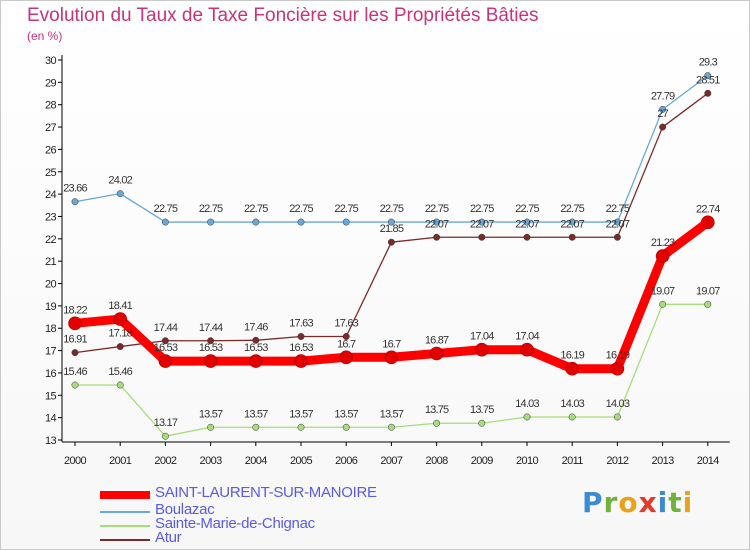 The height and width of the screenshot is (550, 750). What do you see at coordinates (51, 419) in the screenshot?
I see `y-tick-label: 14` at bounding box center [51, 419].